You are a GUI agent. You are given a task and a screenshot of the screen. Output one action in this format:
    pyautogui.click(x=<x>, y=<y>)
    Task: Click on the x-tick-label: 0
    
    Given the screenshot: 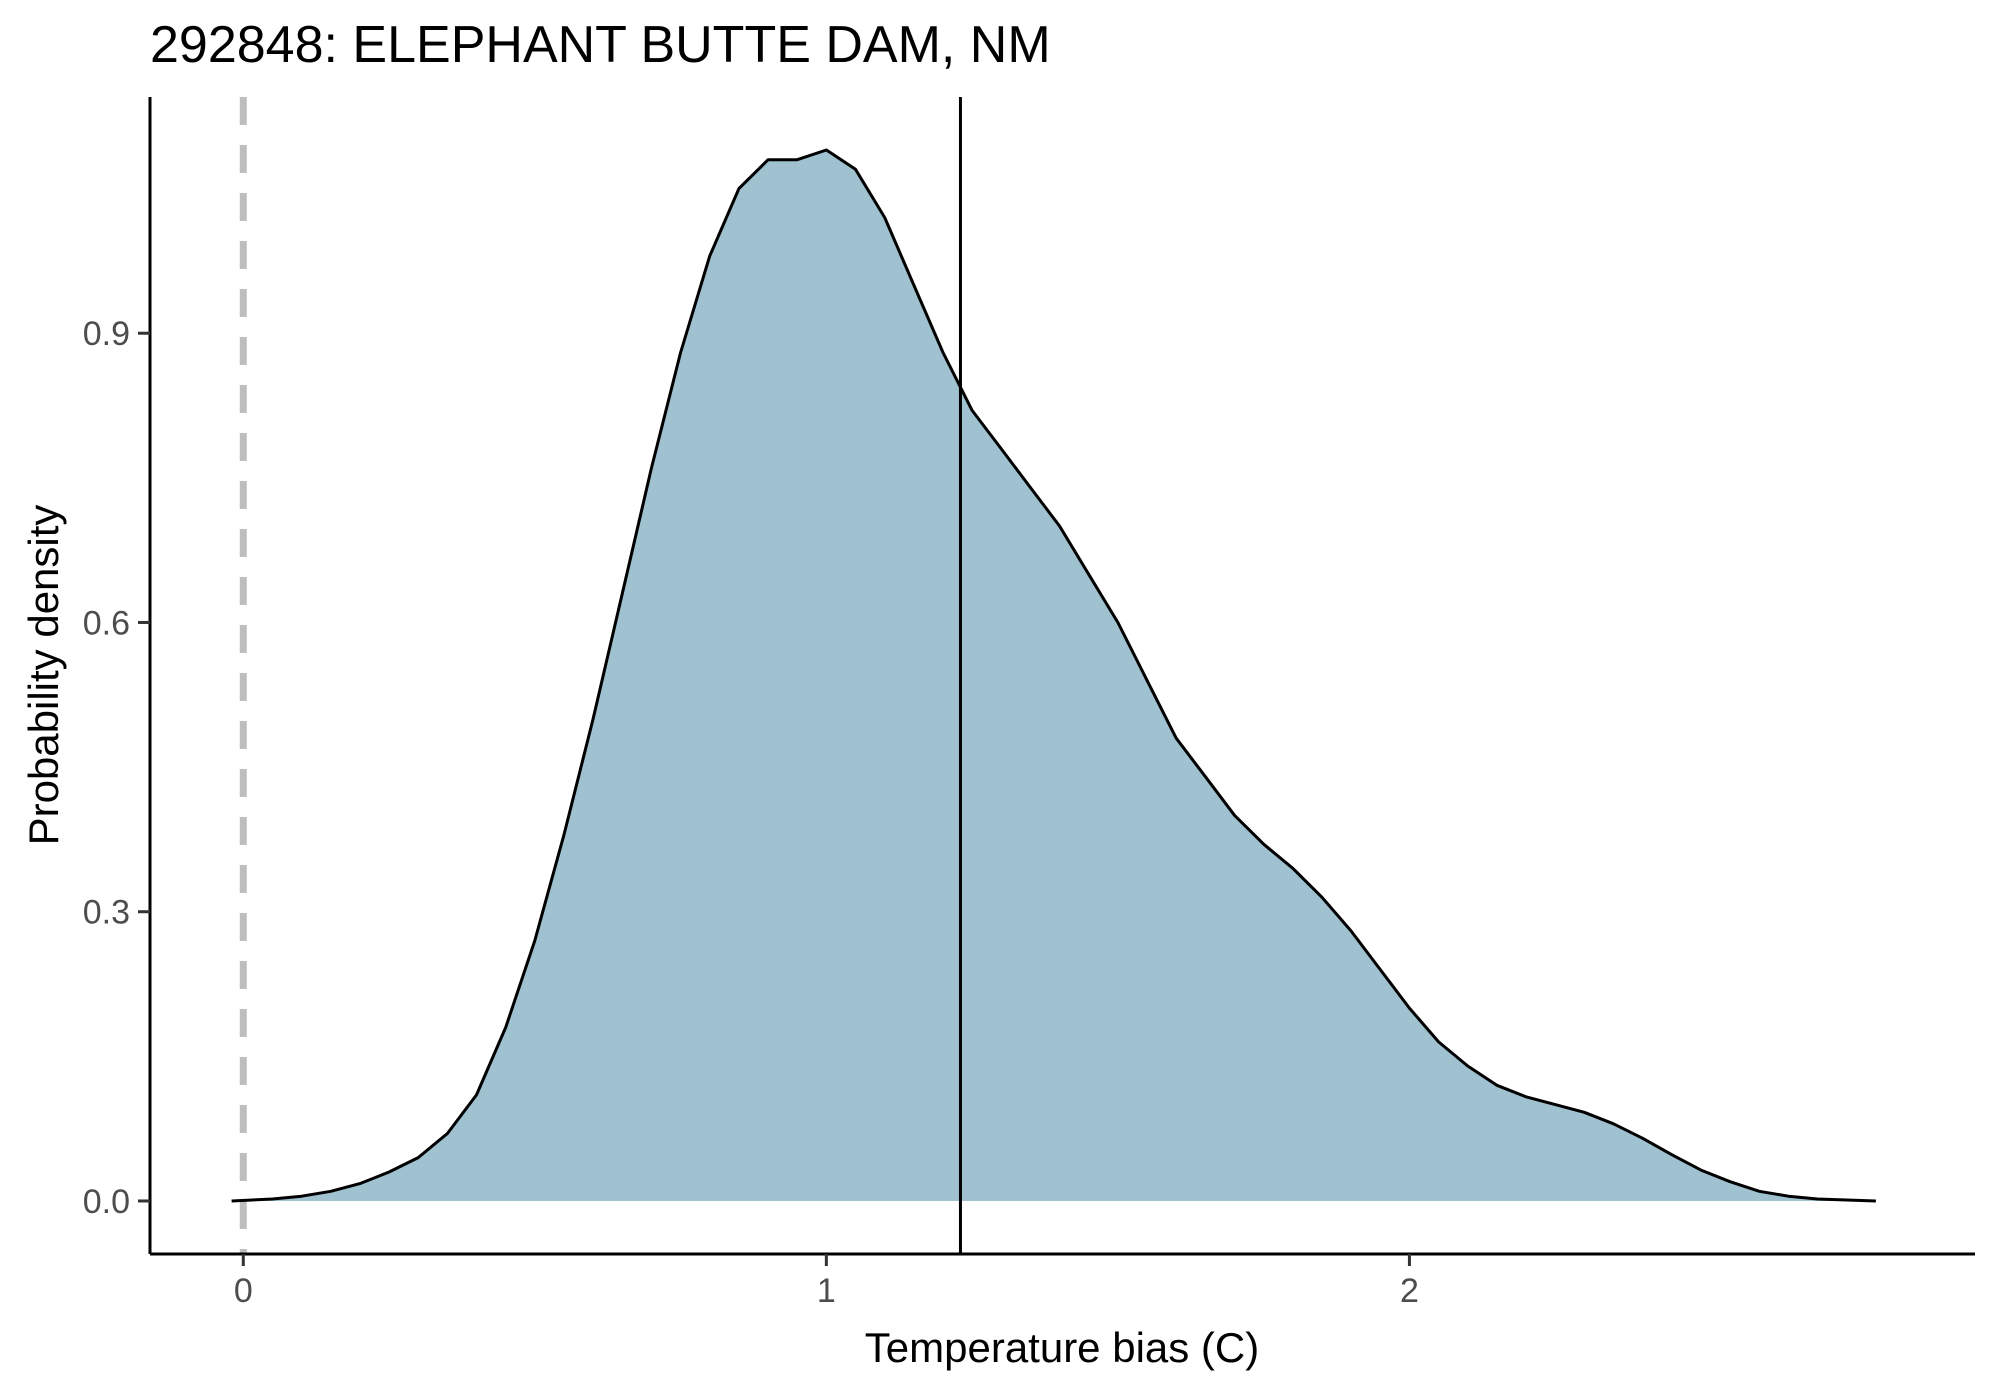 What is the action you would take?
    pyautogui.click(x=243, y=1291)
    